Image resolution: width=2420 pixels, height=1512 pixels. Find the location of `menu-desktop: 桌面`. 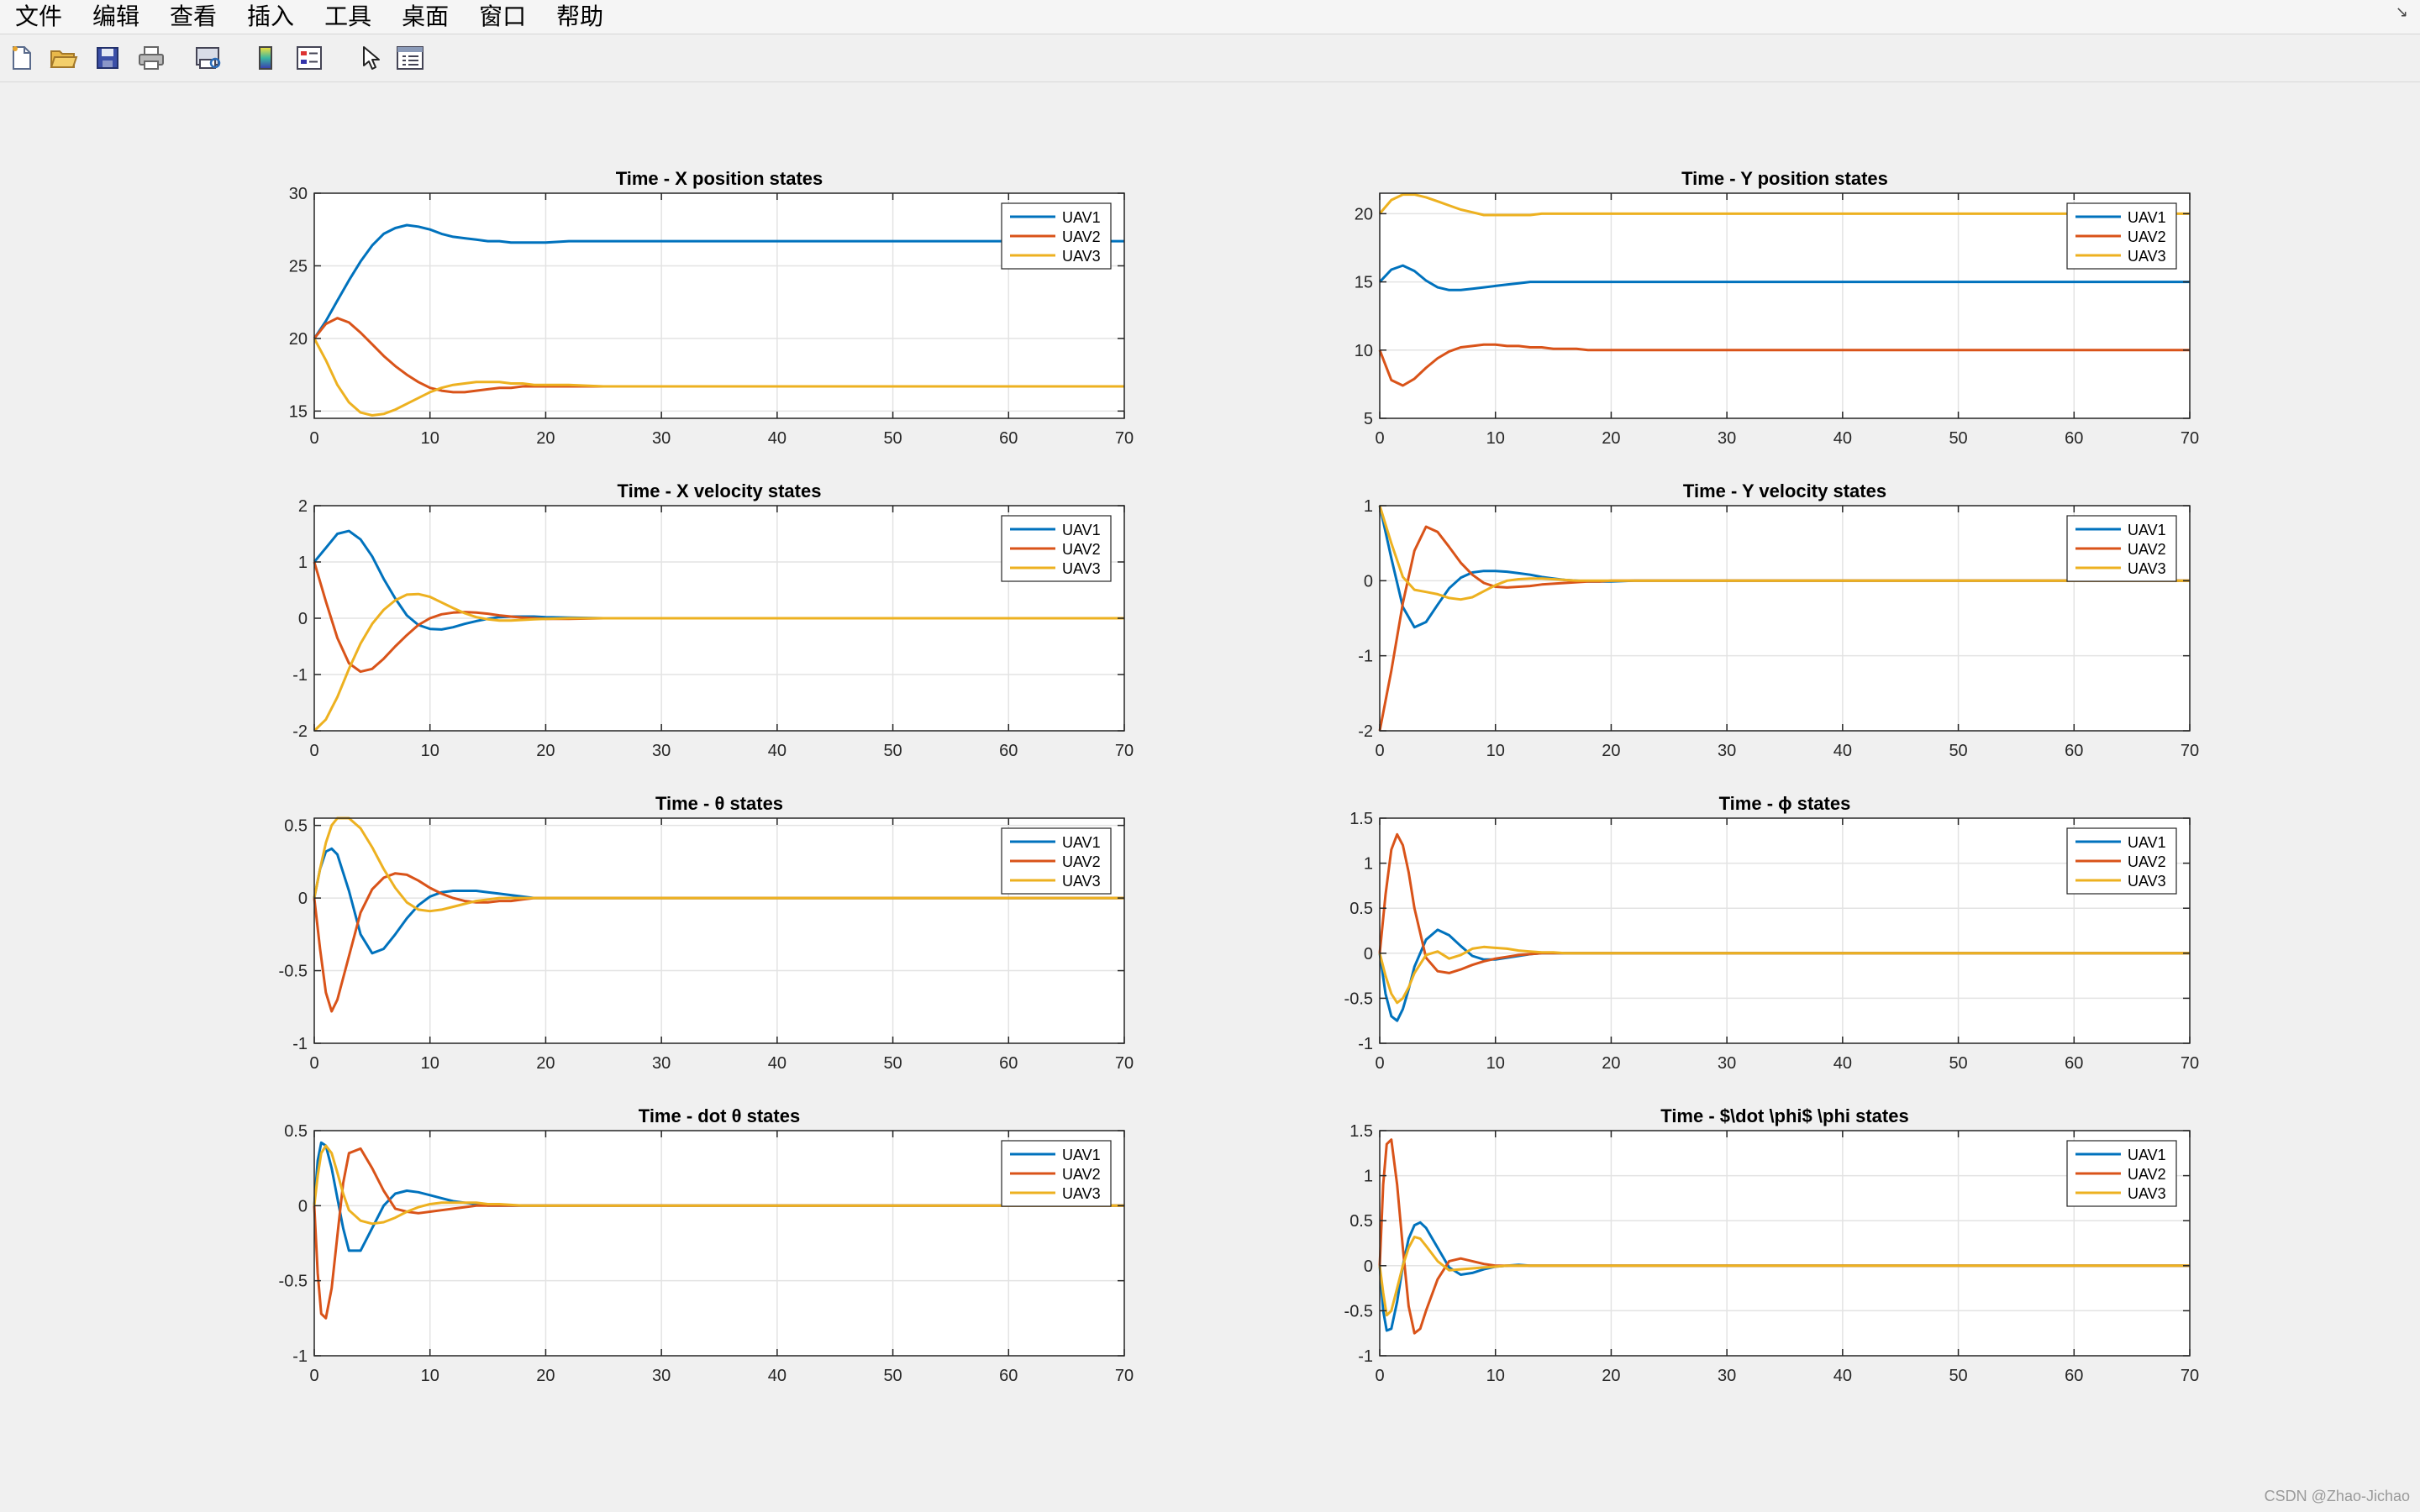

menu-desktop: 桌面 is located at coordinates (426, 16).